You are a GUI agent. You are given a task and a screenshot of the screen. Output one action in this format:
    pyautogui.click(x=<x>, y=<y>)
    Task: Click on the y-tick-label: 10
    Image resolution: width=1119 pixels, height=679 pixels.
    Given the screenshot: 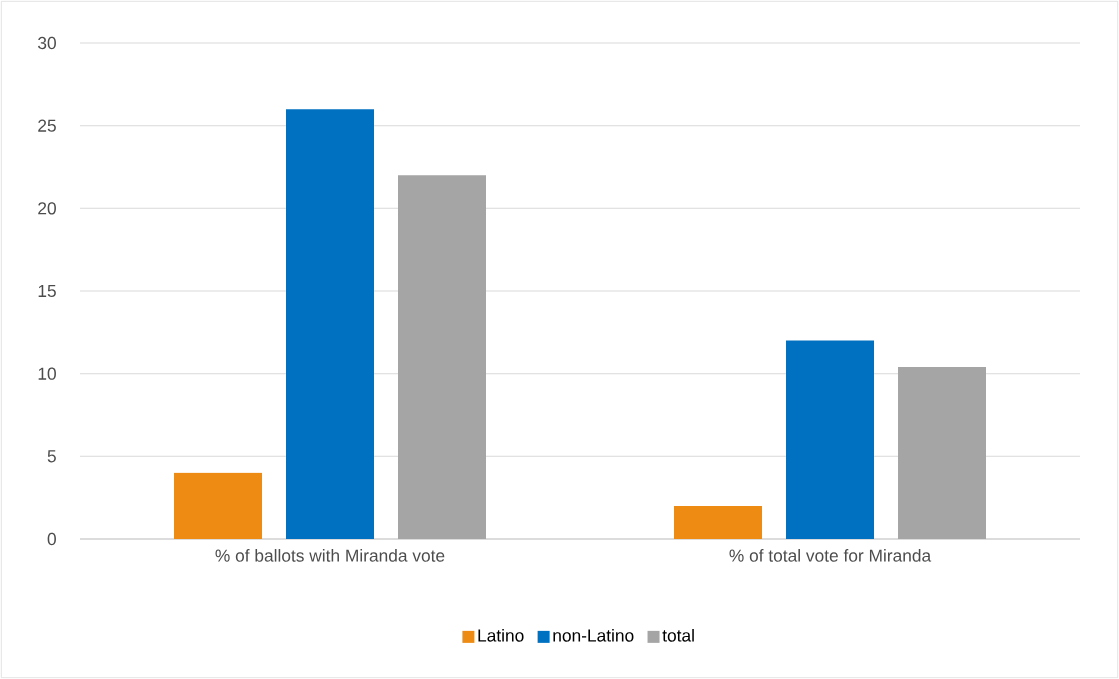 What is the action you would take?
    pyautogui.click(x=47, y=373)
    